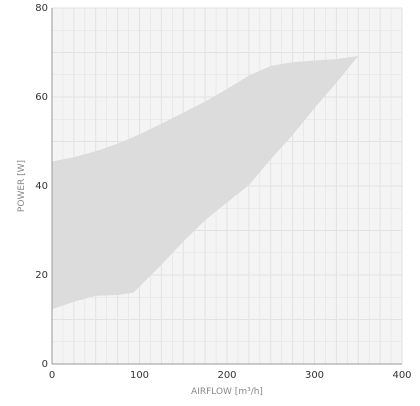  Describe the element at coordinates (41, 275) in the screenshot. I see `y-tick-label: 20` at that location.